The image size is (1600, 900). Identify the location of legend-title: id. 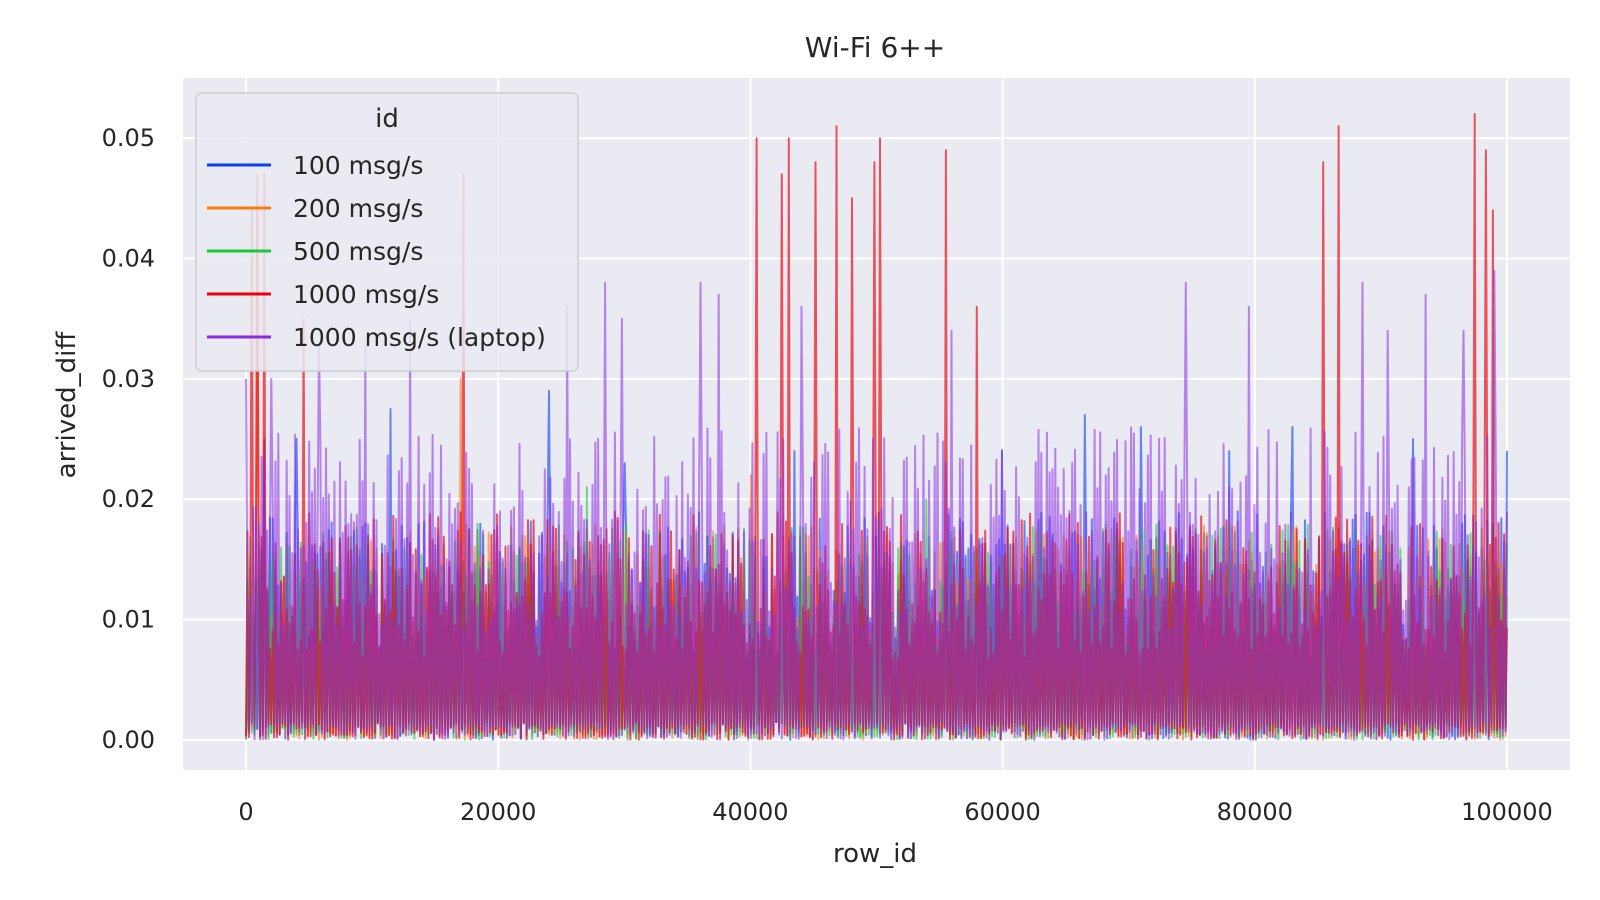
(387, 119).